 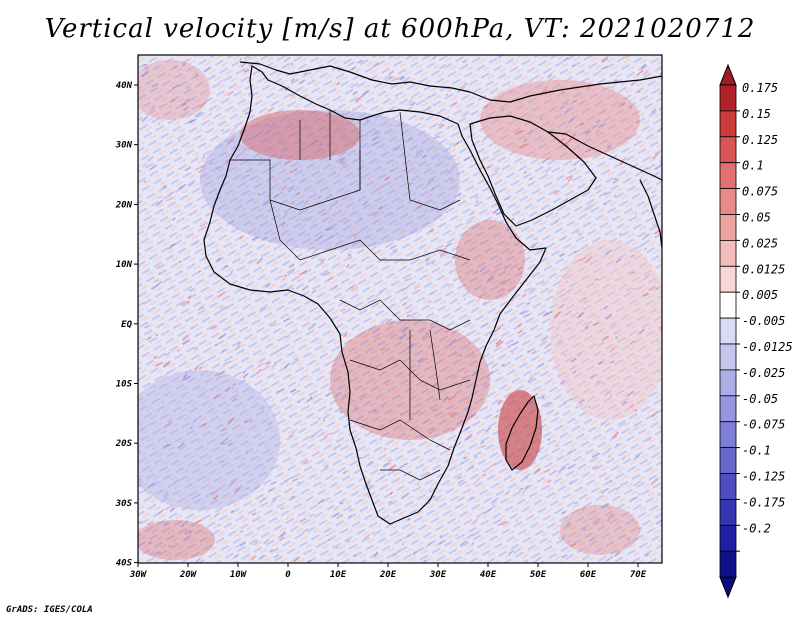 I want to click on lon-label: 0, so click(x=288, y=575).